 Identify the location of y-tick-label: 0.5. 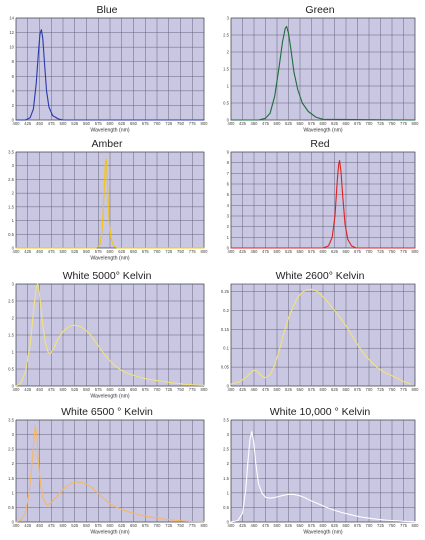
(226, 507).